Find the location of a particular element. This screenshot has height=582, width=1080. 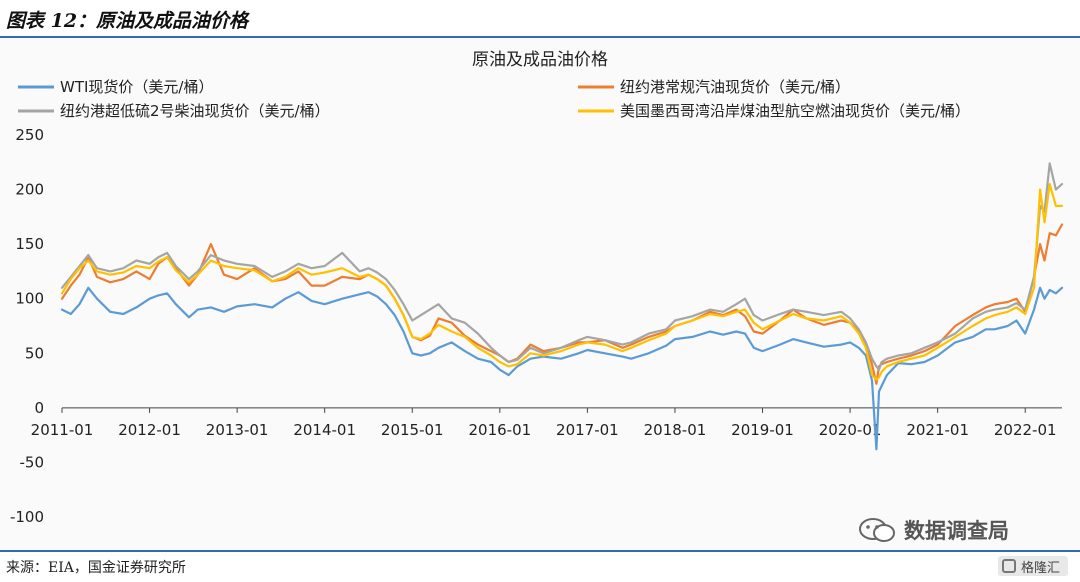

legend-label-3: 美国墨西哥湾沿岸煤油型航空燃油现货价（美元/桶） is located at coordinates (795, 111).